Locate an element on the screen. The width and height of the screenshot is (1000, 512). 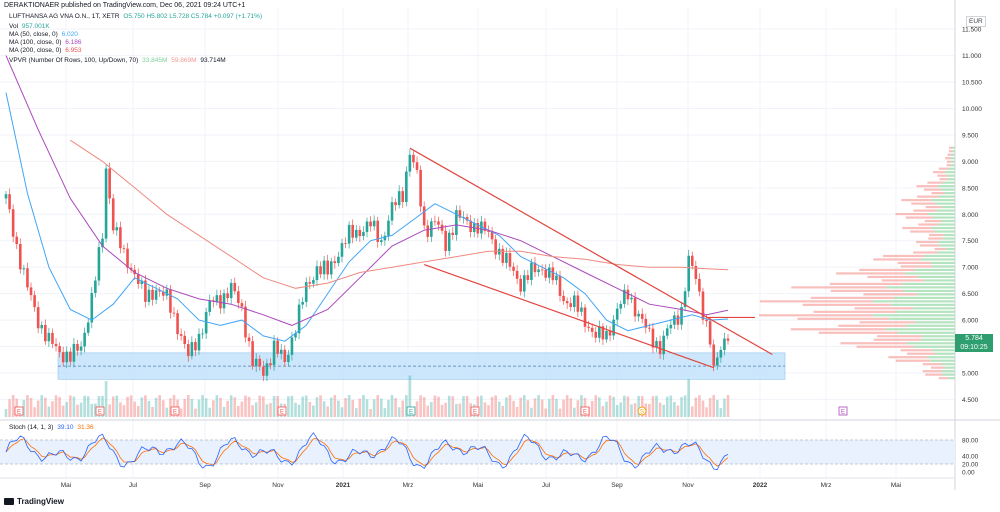
ma50-value: 6.020 is located at coordinates (69, 34).